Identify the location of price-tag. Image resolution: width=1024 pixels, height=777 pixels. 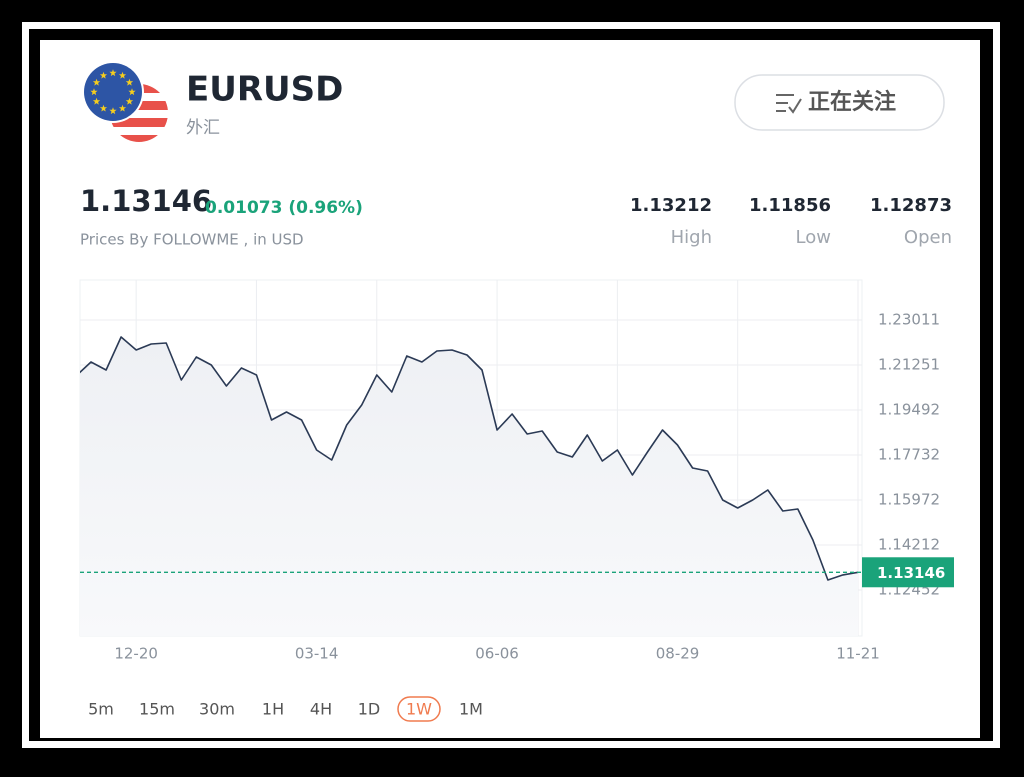
(908, 572).